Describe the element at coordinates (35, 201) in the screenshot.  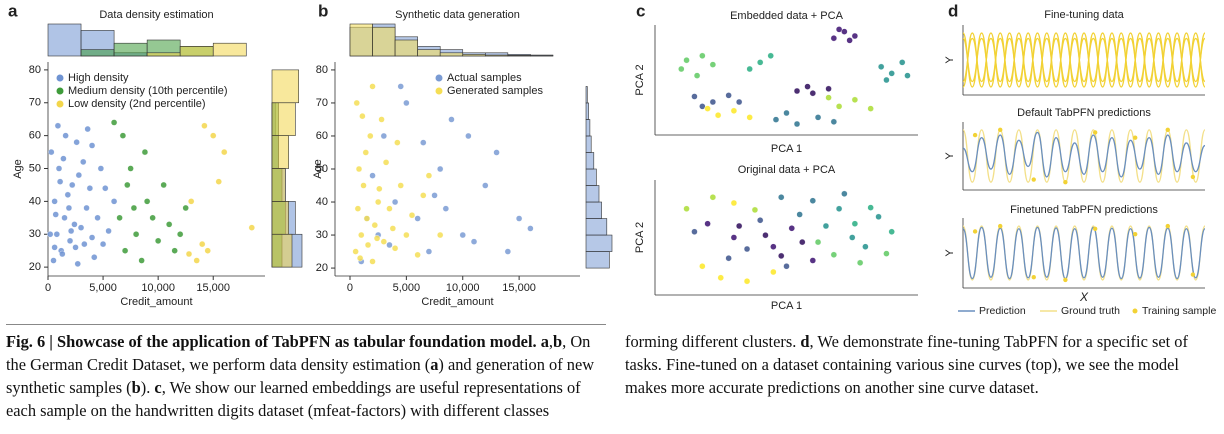
I see `y-tick-label: 40` at that location.